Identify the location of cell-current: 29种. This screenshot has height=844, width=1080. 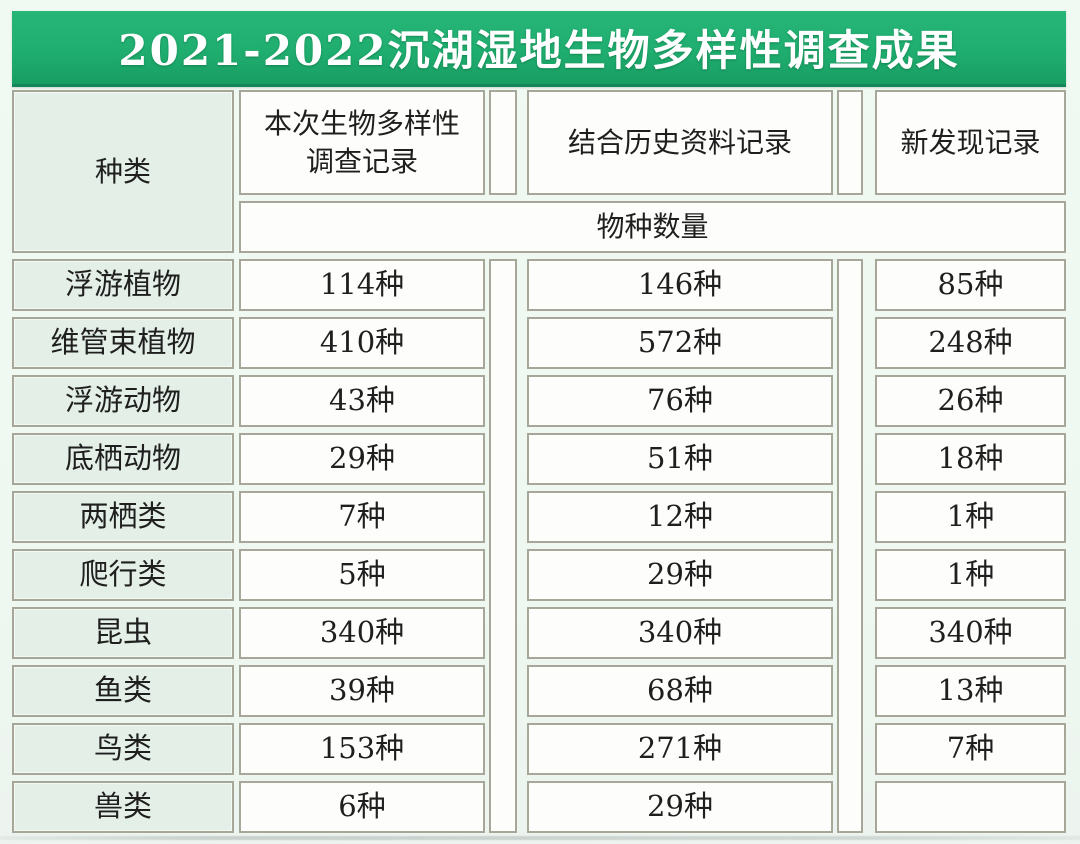
(362, 459).